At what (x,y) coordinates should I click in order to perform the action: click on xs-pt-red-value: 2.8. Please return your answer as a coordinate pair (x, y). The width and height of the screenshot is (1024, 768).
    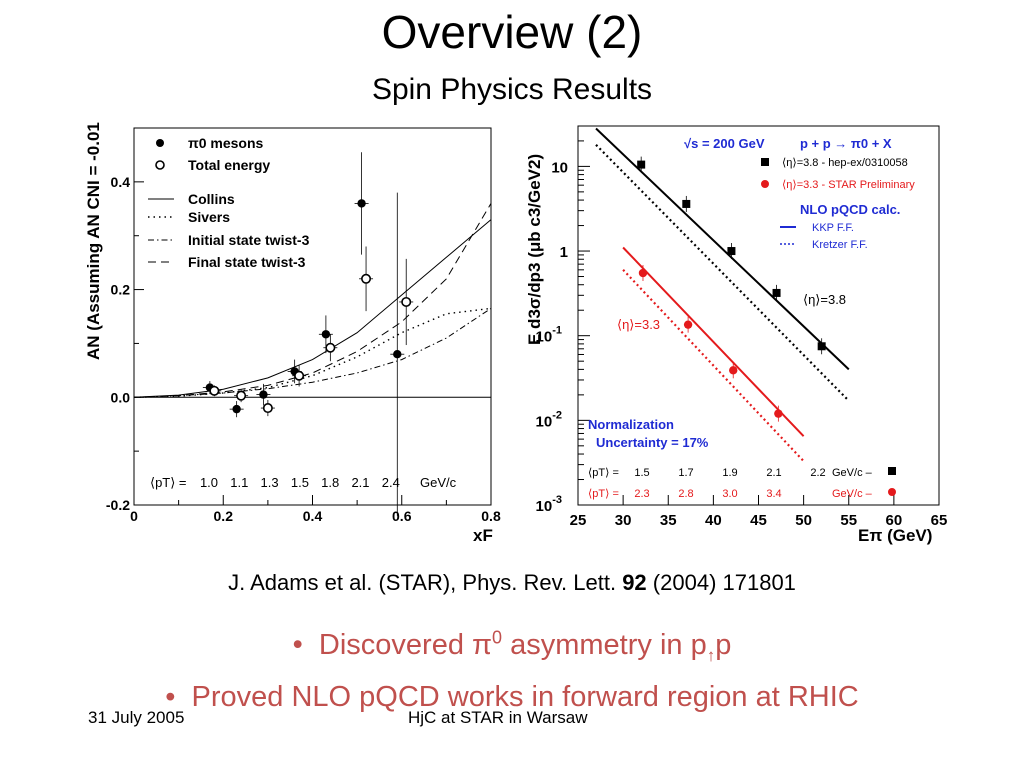
    Looking at the image, I should click on (685, 494).